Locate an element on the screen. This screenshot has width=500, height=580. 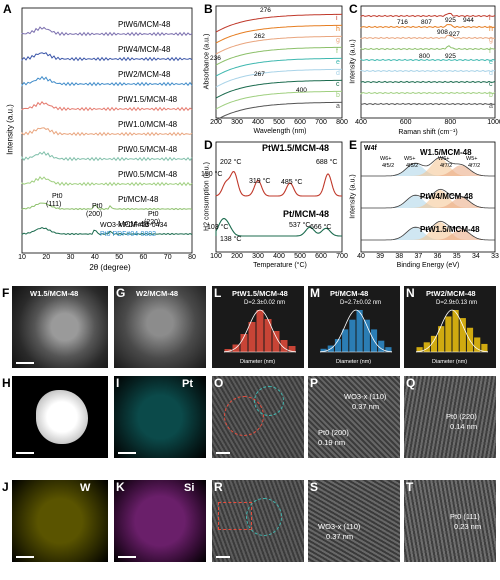
xlab-n: Diameter (nm) is located at coordinates (450, 362).